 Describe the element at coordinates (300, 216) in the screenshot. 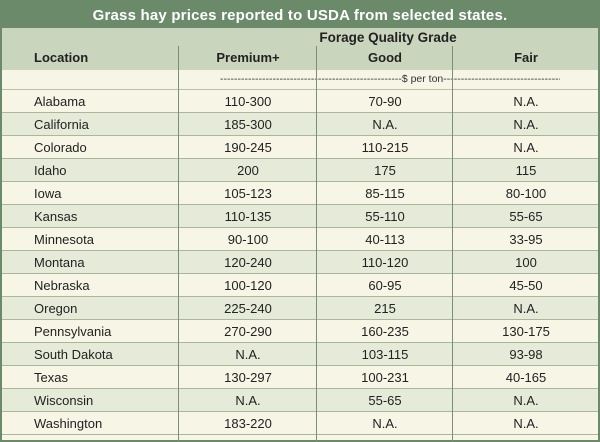

I see `table-row: Kansas 110-135 55-110 55-65` at that location.